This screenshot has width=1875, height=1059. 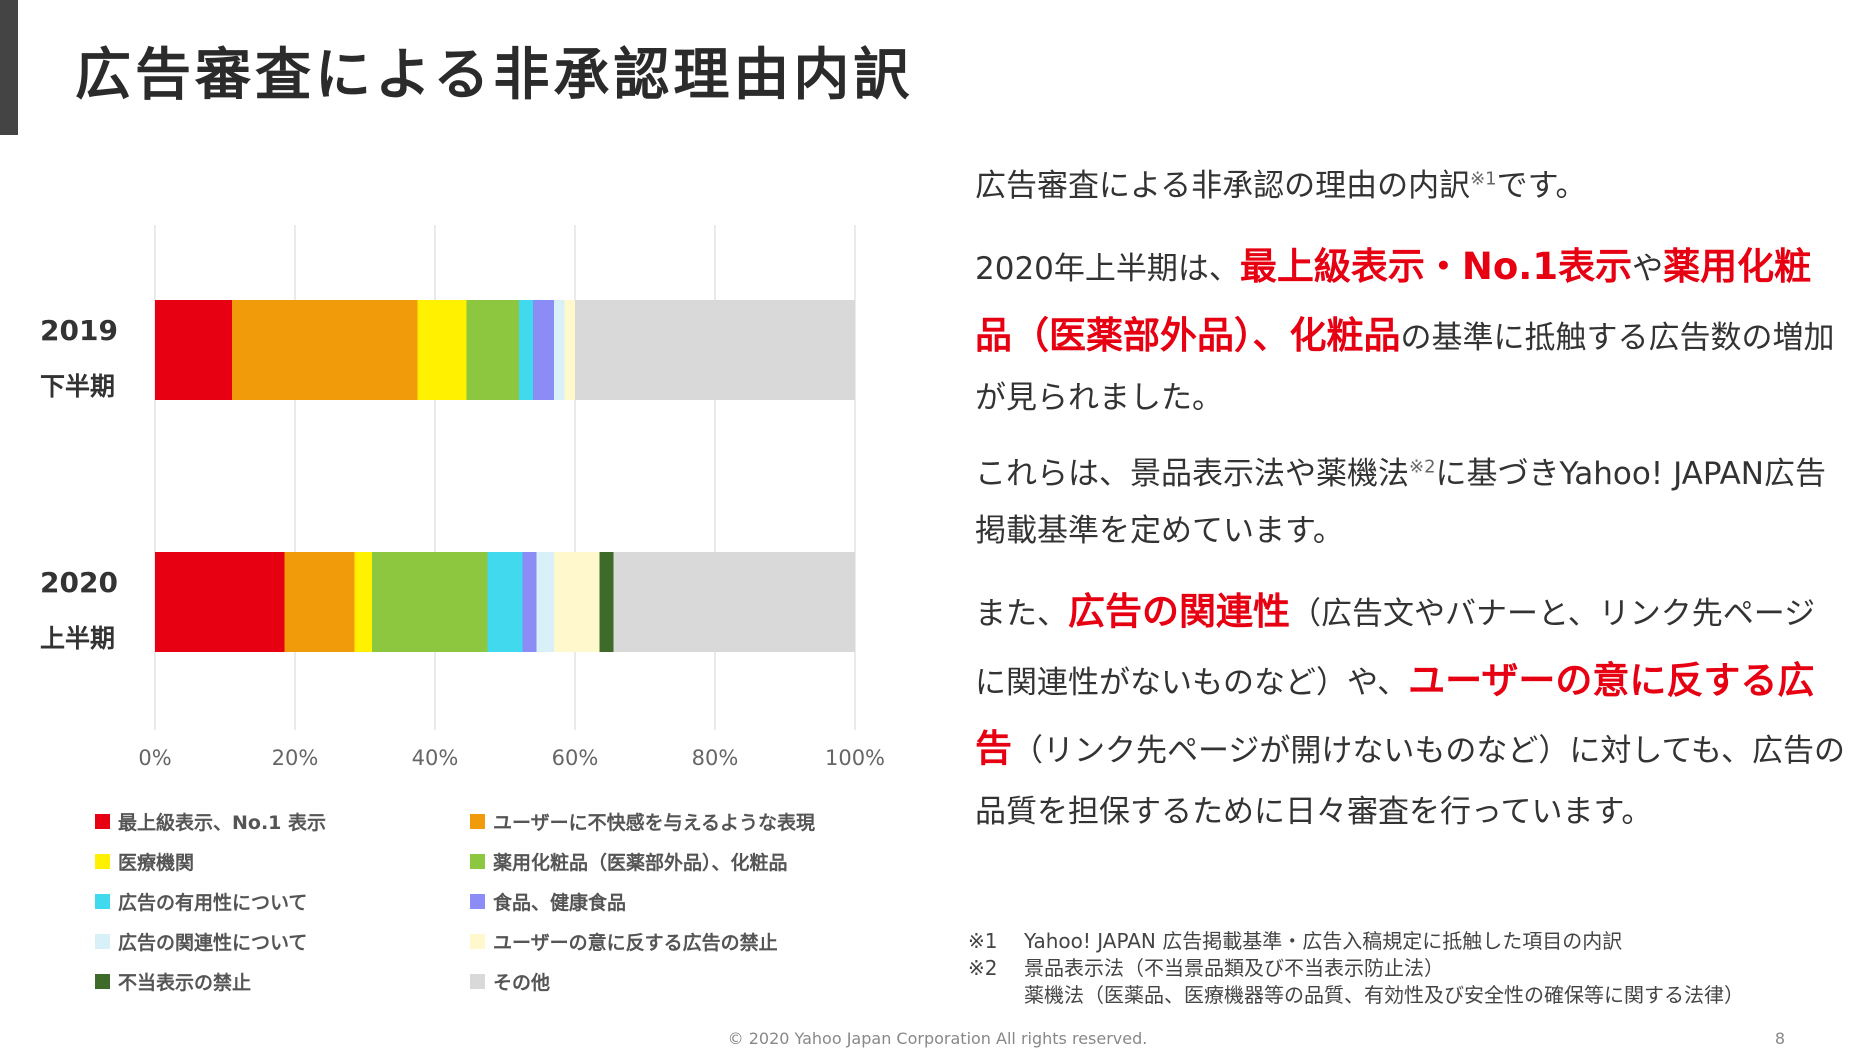 I want to click on legend-label: ユーザーの意に反する広告の禁止, so click(x=635, y=943).